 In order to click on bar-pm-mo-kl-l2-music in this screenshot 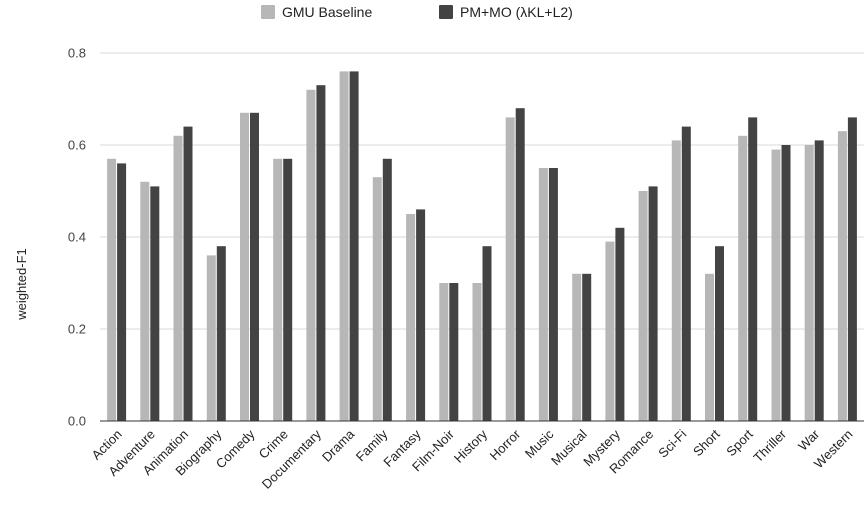, I will do `click(553, 294)`.